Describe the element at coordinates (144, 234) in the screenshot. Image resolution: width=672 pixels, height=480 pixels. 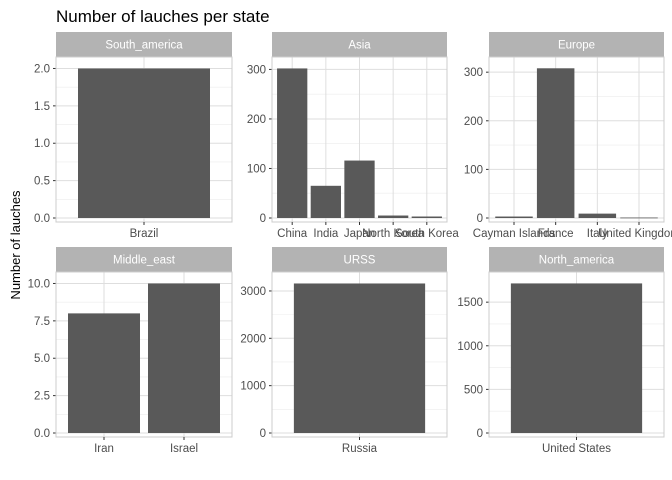
I see `x-tick-label: Brazil` at that location.